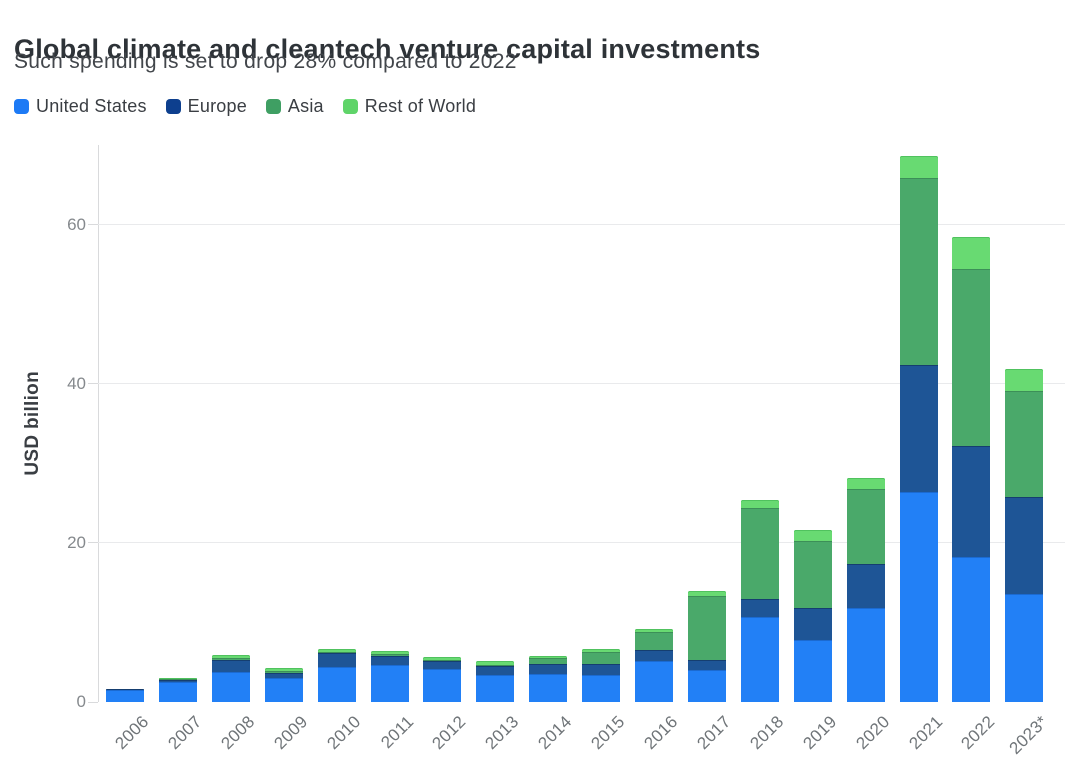 The image size is (1080, 783). What do you see at coordinates (918, 428) in the screenshot?
I see `bar-2021-europe` at bounding box center [918, 428].